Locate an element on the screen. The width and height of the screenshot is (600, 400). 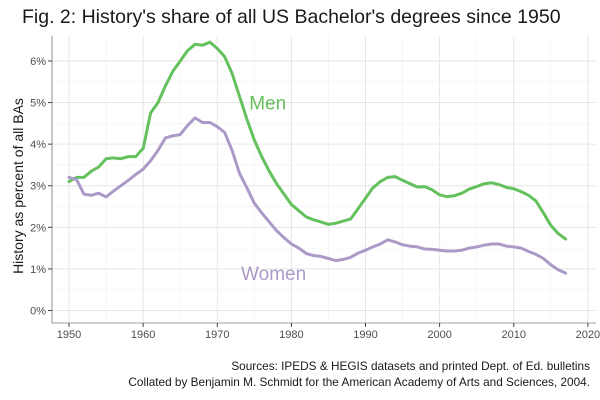
x-tick-label: 2010 is located at coordinates (513, 335).